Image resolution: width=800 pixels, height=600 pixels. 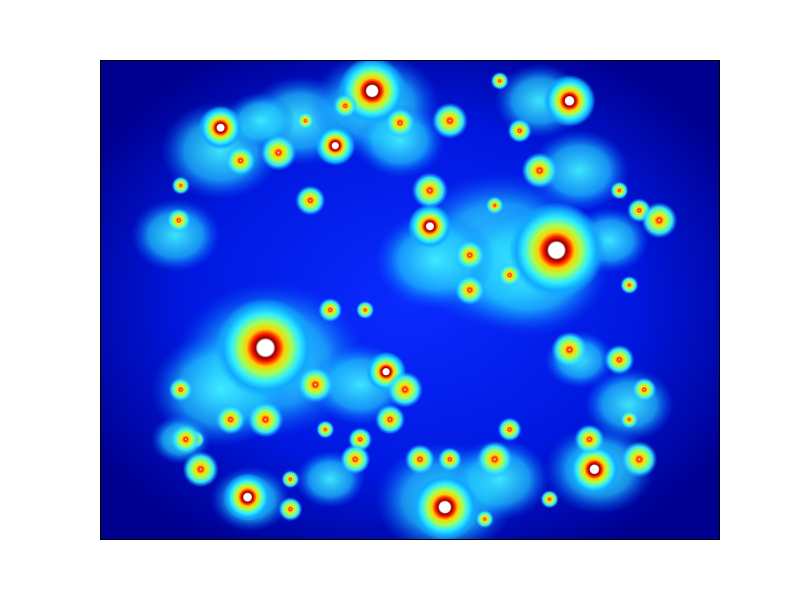 What do you see at coordinates (175, 235) in the screenshot?
I see `fractal-lobe` at bounding box center [175, 235].